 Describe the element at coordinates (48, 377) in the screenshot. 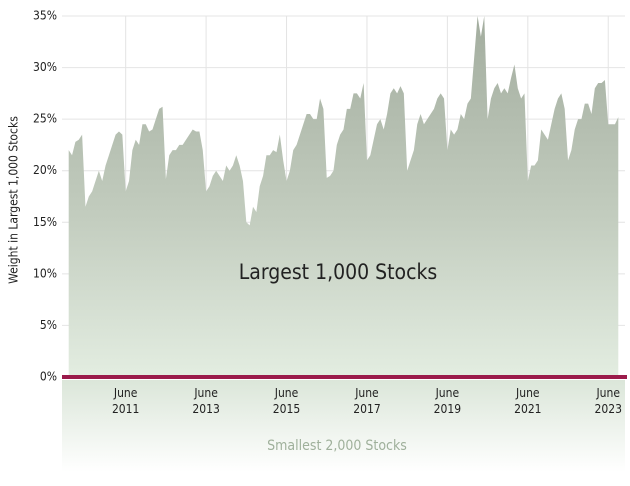

I see `y-tick-label: 0%` at that location.